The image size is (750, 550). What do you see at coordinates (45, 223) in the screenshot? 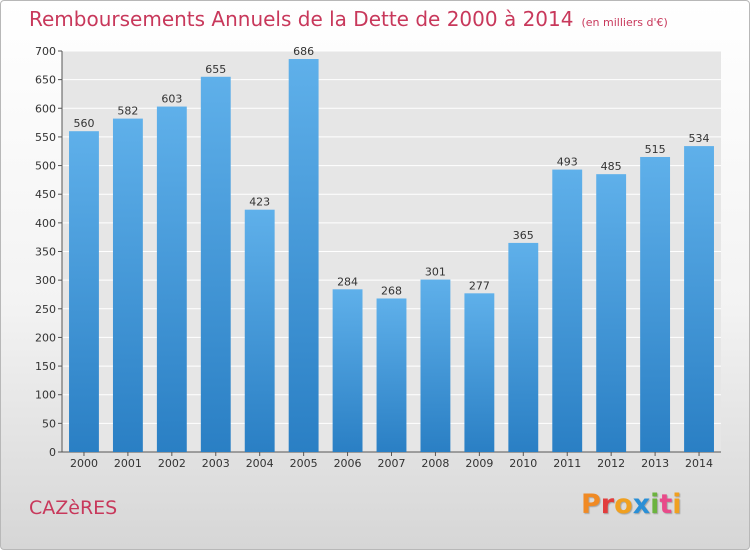
I see `y-tick-label: 400` at bounding box center [45, 223].